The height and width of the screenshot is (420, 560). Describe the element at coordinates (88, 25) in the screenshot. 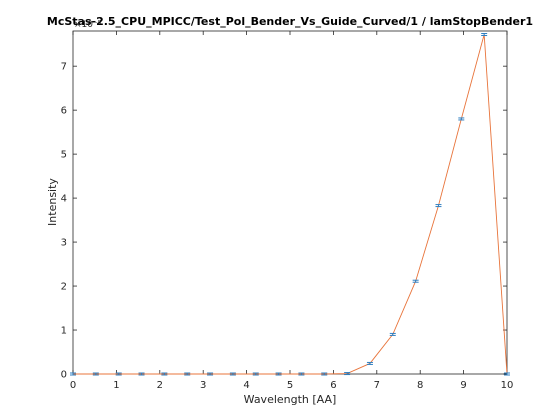

I see `y-multiplier-label: ×10⁻⁵` at that location.